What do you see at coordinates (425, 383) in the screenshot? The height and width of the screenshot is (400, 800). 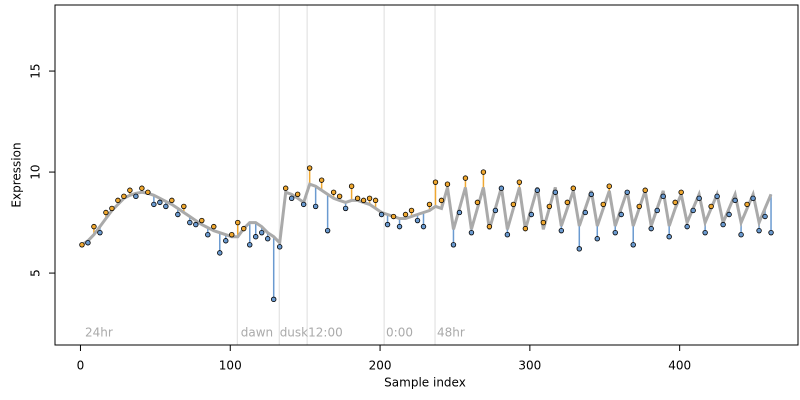 I see `x-axis-label: Sample index` at bounding box center [425, 383].